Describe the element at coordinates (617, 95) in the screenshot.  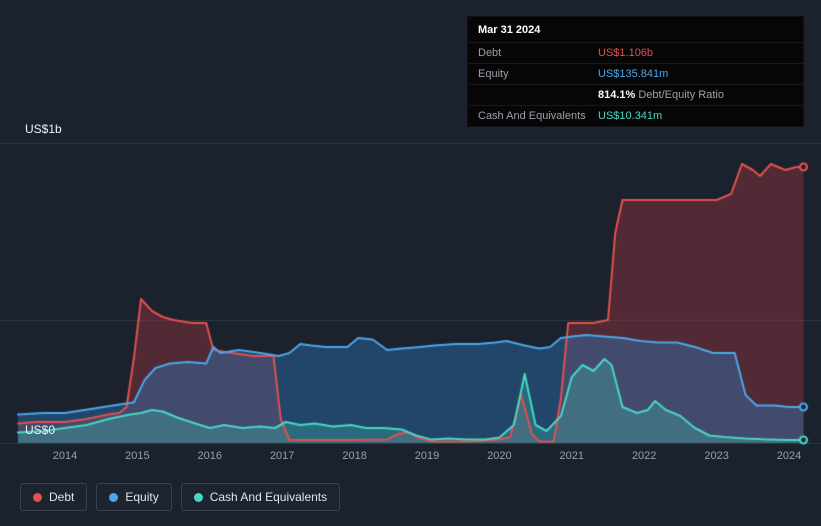
I see `tooltip-ratio-number: 814.1%` at that location.